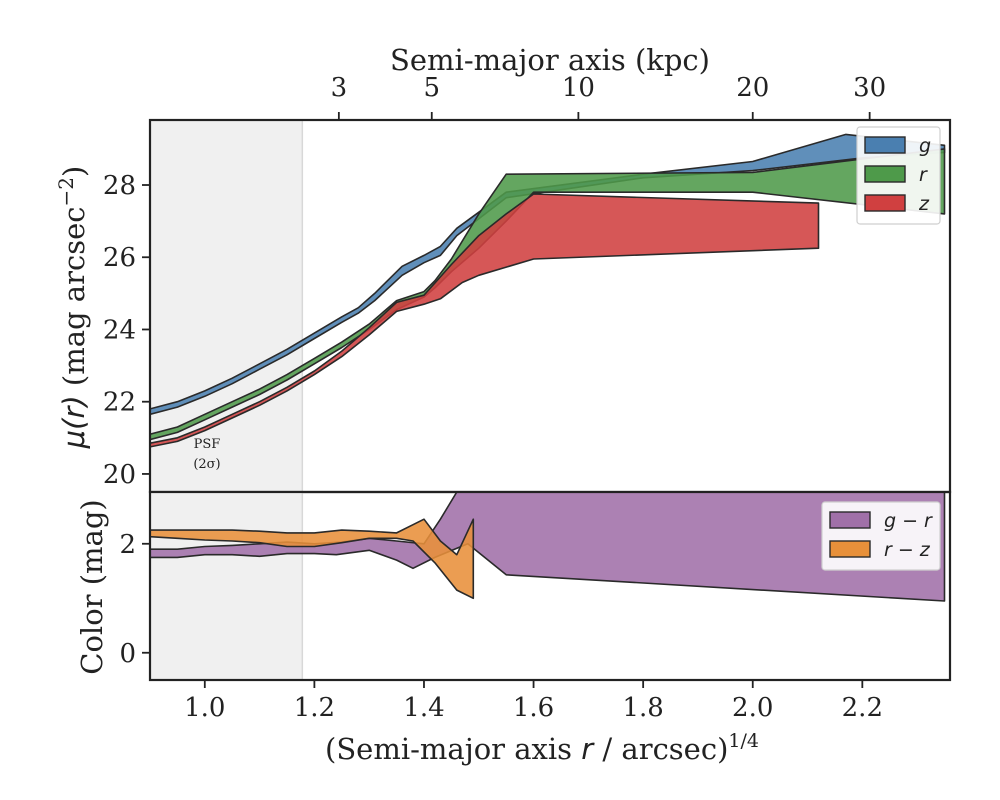 This screenshot has width=1000, height=800. What do you see at coordinates (885, 174) in the screenshot?
I see `legend-swatch-r` at bounding box center [885, 174].